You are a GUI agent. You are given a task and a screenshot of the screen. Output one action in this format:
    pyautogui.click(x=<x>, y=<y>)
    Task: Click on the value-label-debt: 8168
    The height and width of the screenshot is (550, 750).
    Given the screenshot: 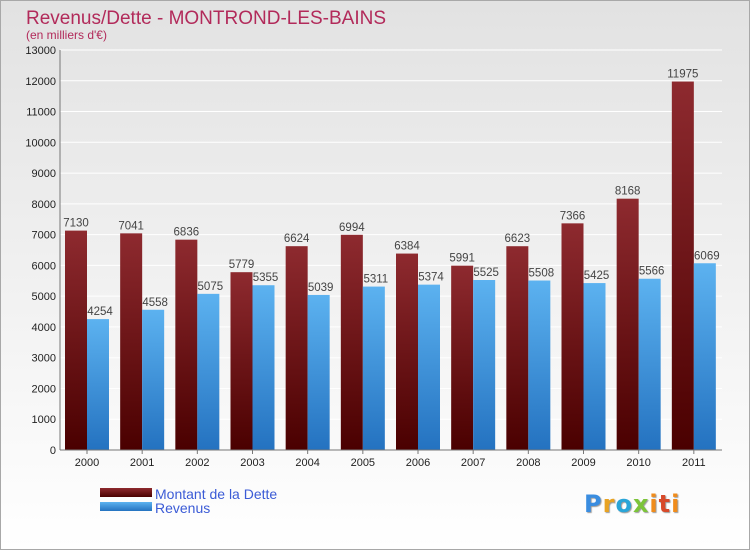 What is the action you would take?
    pyautogui.click(x=628, y=192)
    